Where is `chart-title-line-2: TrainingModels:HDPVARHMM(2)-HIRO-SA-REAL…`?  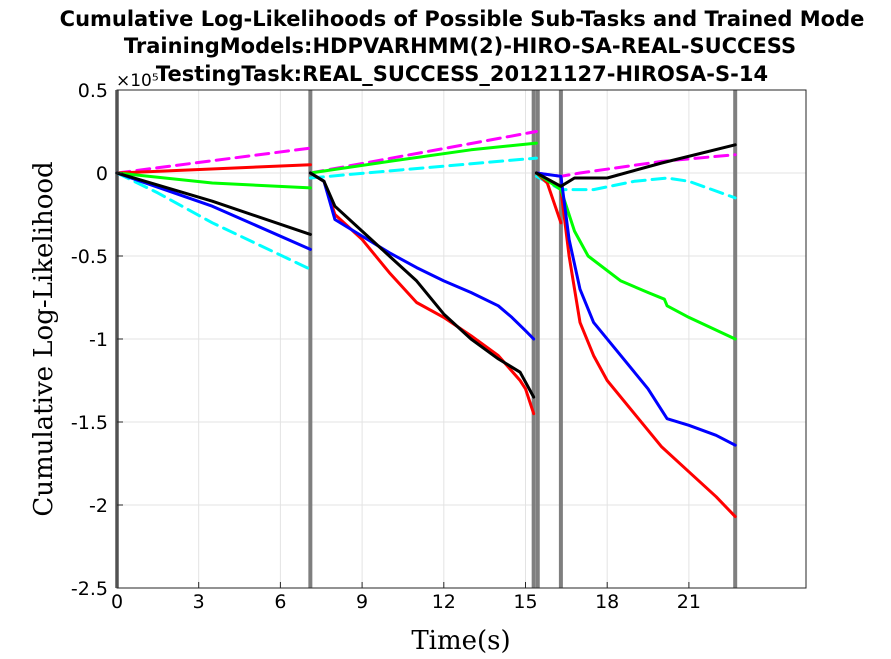
chart-title-line-2: TrainingModels:HDPVARHMM(2)-HIRO-SA-REAL… is located at coordinates (460, 46).